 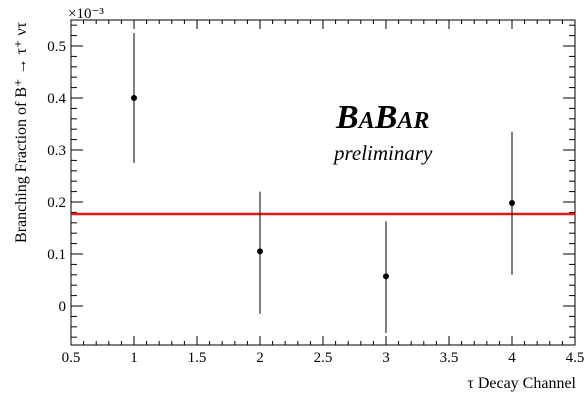 I want to click on y-axis-title: Branching Fraction of B⁺ → τ⁺ ντ, so click(x=21, y=132).